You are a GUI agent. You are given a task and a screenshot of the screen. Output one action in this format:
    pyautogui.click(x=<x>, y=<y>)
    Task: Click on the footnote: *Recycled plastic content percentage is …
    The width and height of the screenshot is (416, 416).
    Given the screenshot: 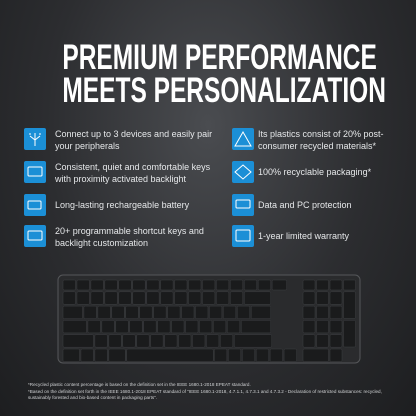 What is the action you would take?
    pyautogui.click(x=139, y=384)
    